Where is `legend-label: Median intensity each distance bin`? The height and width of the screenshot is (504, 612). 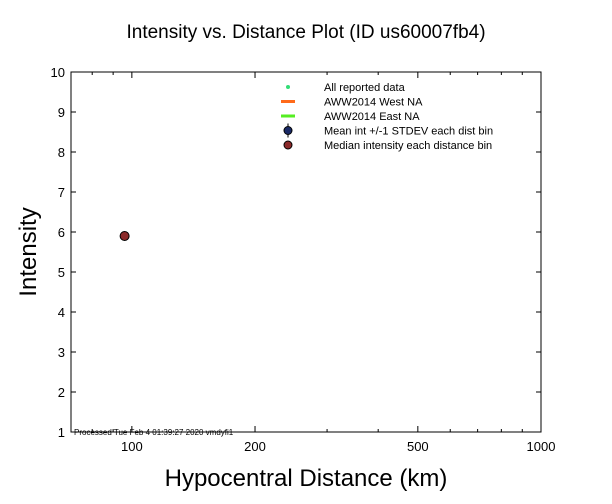 legend-label: Median intensity each distance bin is located at coordinates (408, 146).